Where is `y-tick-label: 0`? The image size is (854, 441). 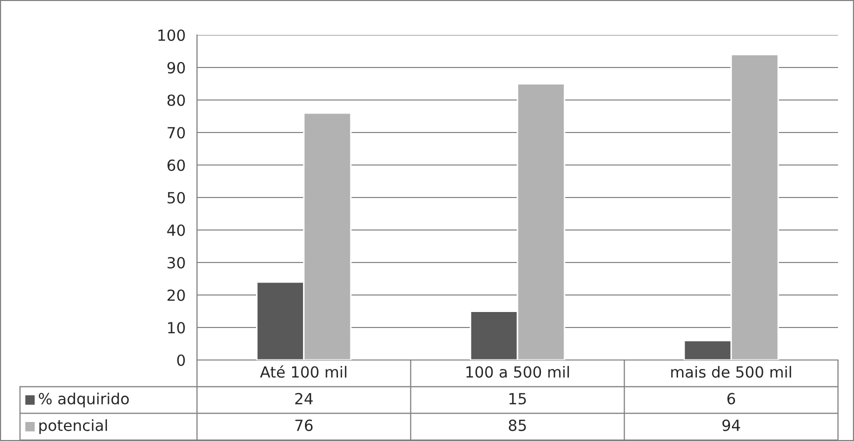
y-tick-label: 0 is located at coordinates (181, 360).